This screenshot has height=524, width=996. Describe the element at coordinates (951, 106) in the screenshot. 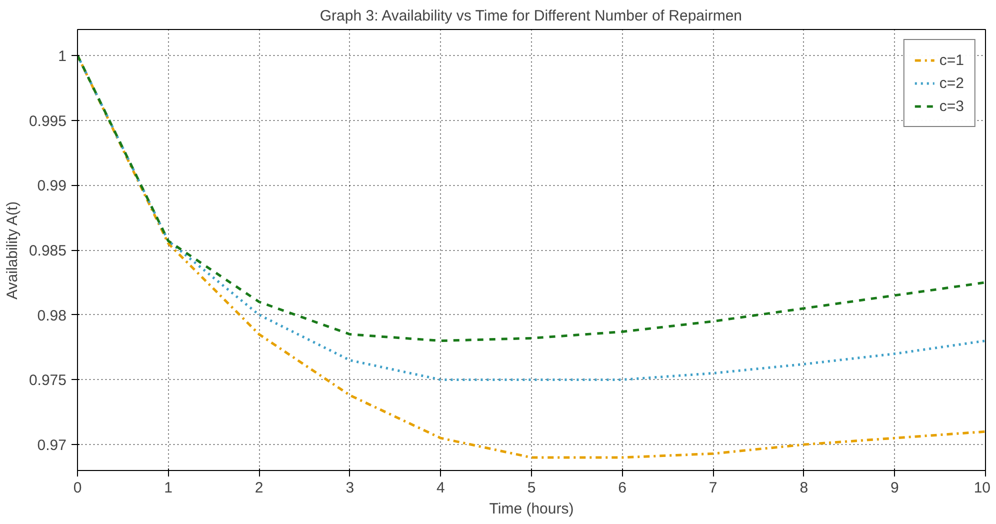

I see `legend-label: c=3` at that location.